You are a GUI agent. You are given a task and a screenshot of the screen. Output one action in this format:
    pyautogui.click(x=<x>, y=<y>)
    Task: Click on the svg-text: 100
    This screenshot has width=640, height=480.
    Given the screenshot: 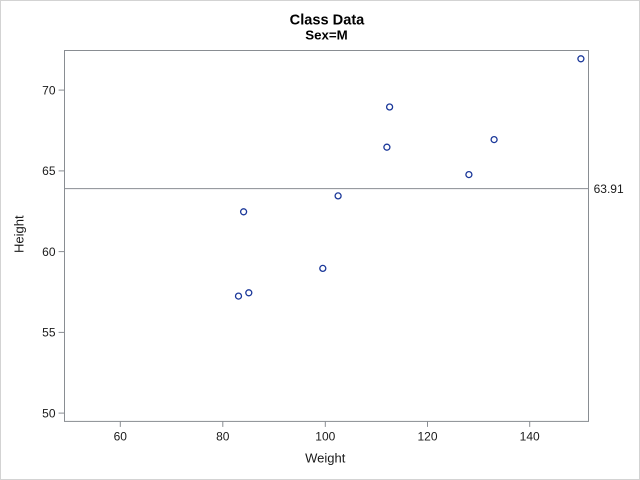 What is the action you would take?
    pyautogui.click(x=325, y=436)
    